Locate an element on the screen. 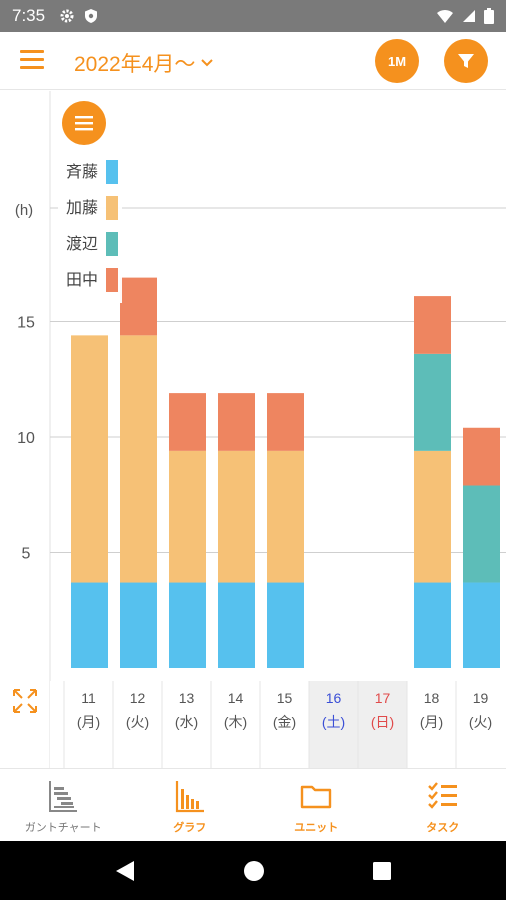  x-tick-label: 19 is located at coordinates (481, 698).